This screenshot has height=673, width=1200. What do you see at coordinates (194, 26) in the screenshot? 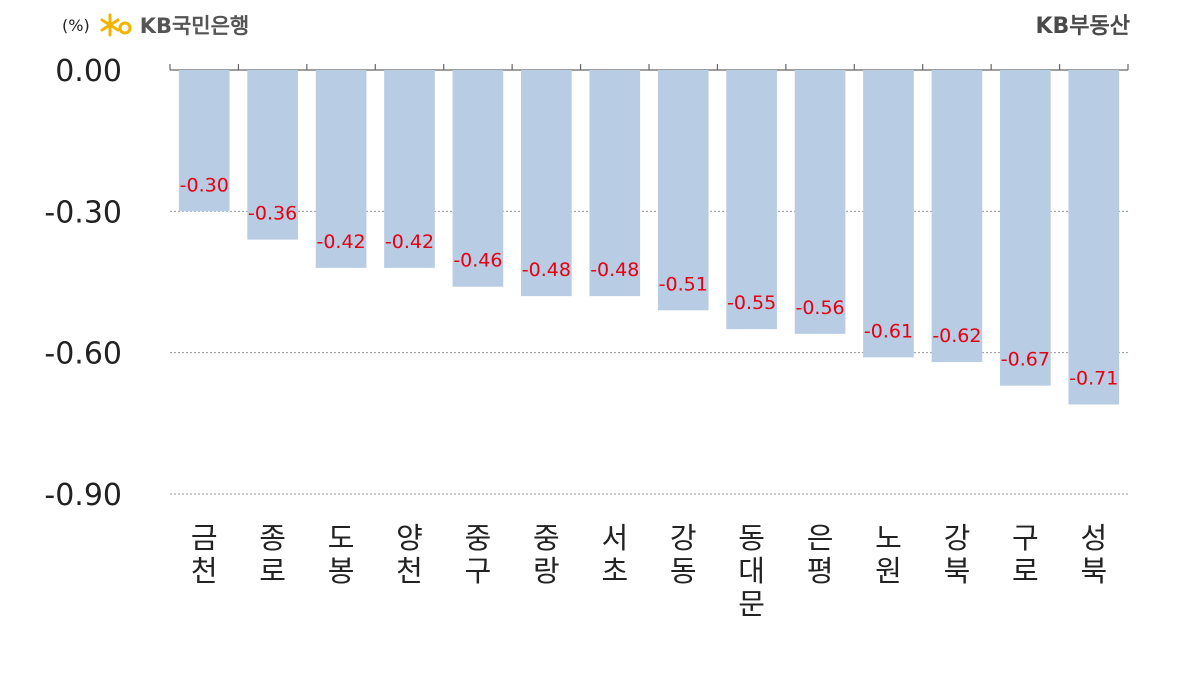
I see `bank-name: KB국민은행` at bounding box center [194, 26].